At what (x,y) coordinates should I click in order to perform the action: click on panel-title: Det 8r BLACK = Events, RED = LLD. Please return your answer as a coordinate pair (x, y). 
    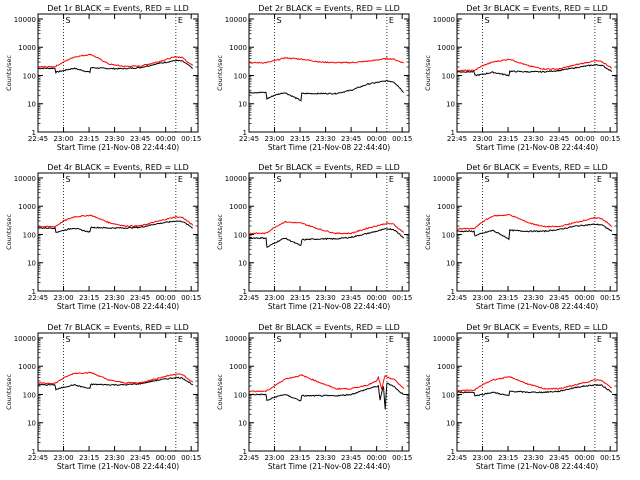
    Looking at the image, I should click on (329, 327).